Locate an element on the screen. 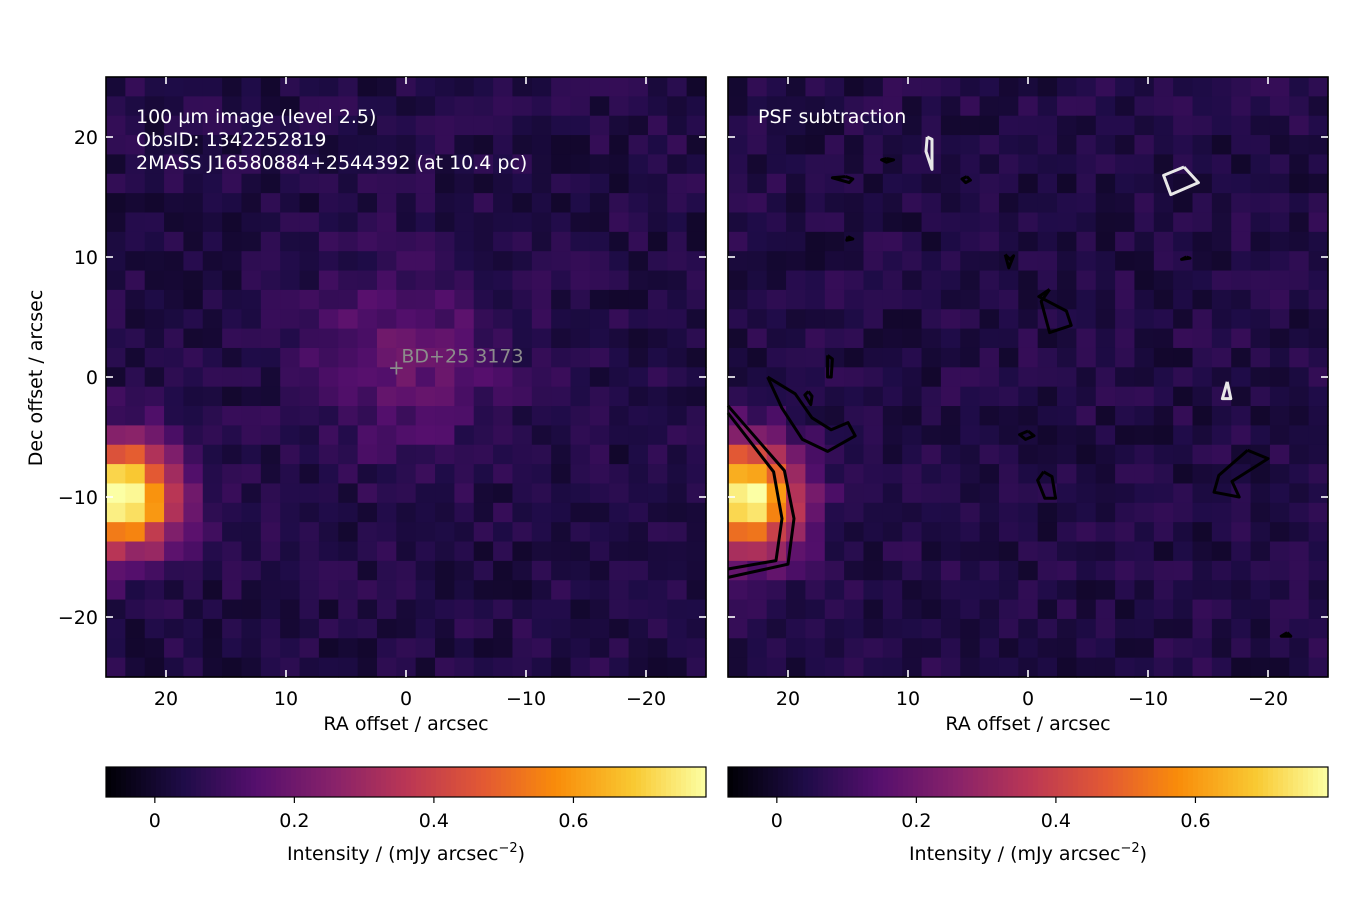 This screenshot has width=1350, height=900. colorbar-ticks: 0 0.2 0.4 0.6 is located at coordinates (369, 814).